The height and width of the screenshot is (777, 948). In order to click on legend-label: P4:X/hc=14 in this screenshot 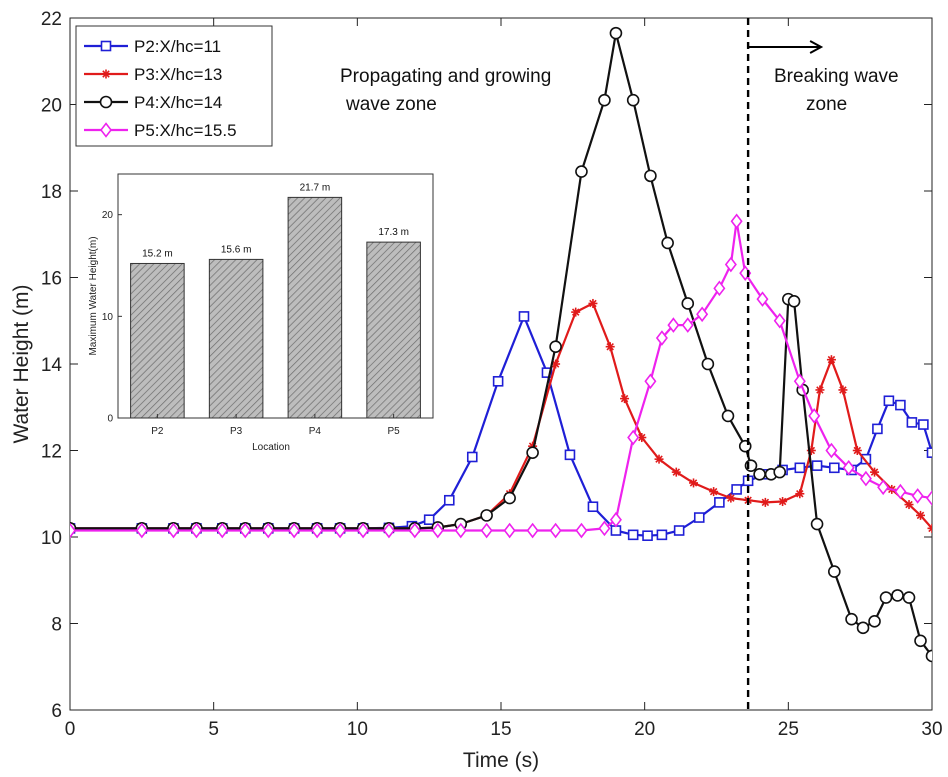, I will do `click(178, 102)`.